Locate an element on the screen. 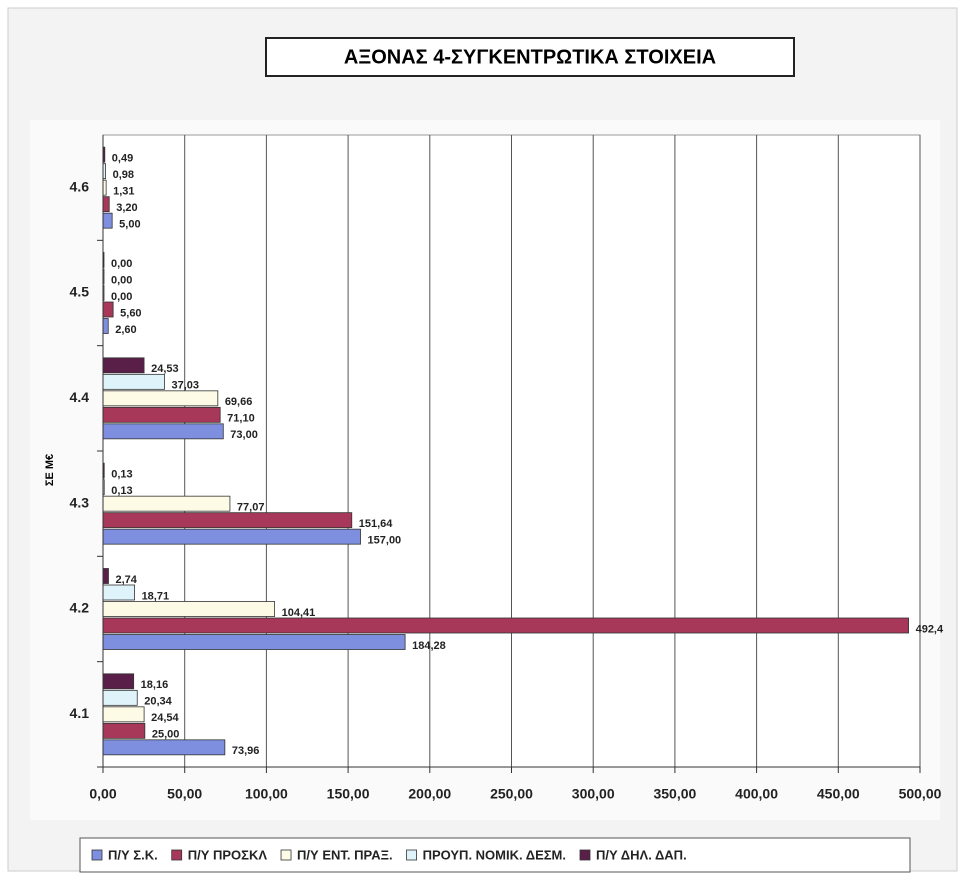 This screenshot has height=884, width=965. value-label: 25,00 is located at coordinates (166, 735).